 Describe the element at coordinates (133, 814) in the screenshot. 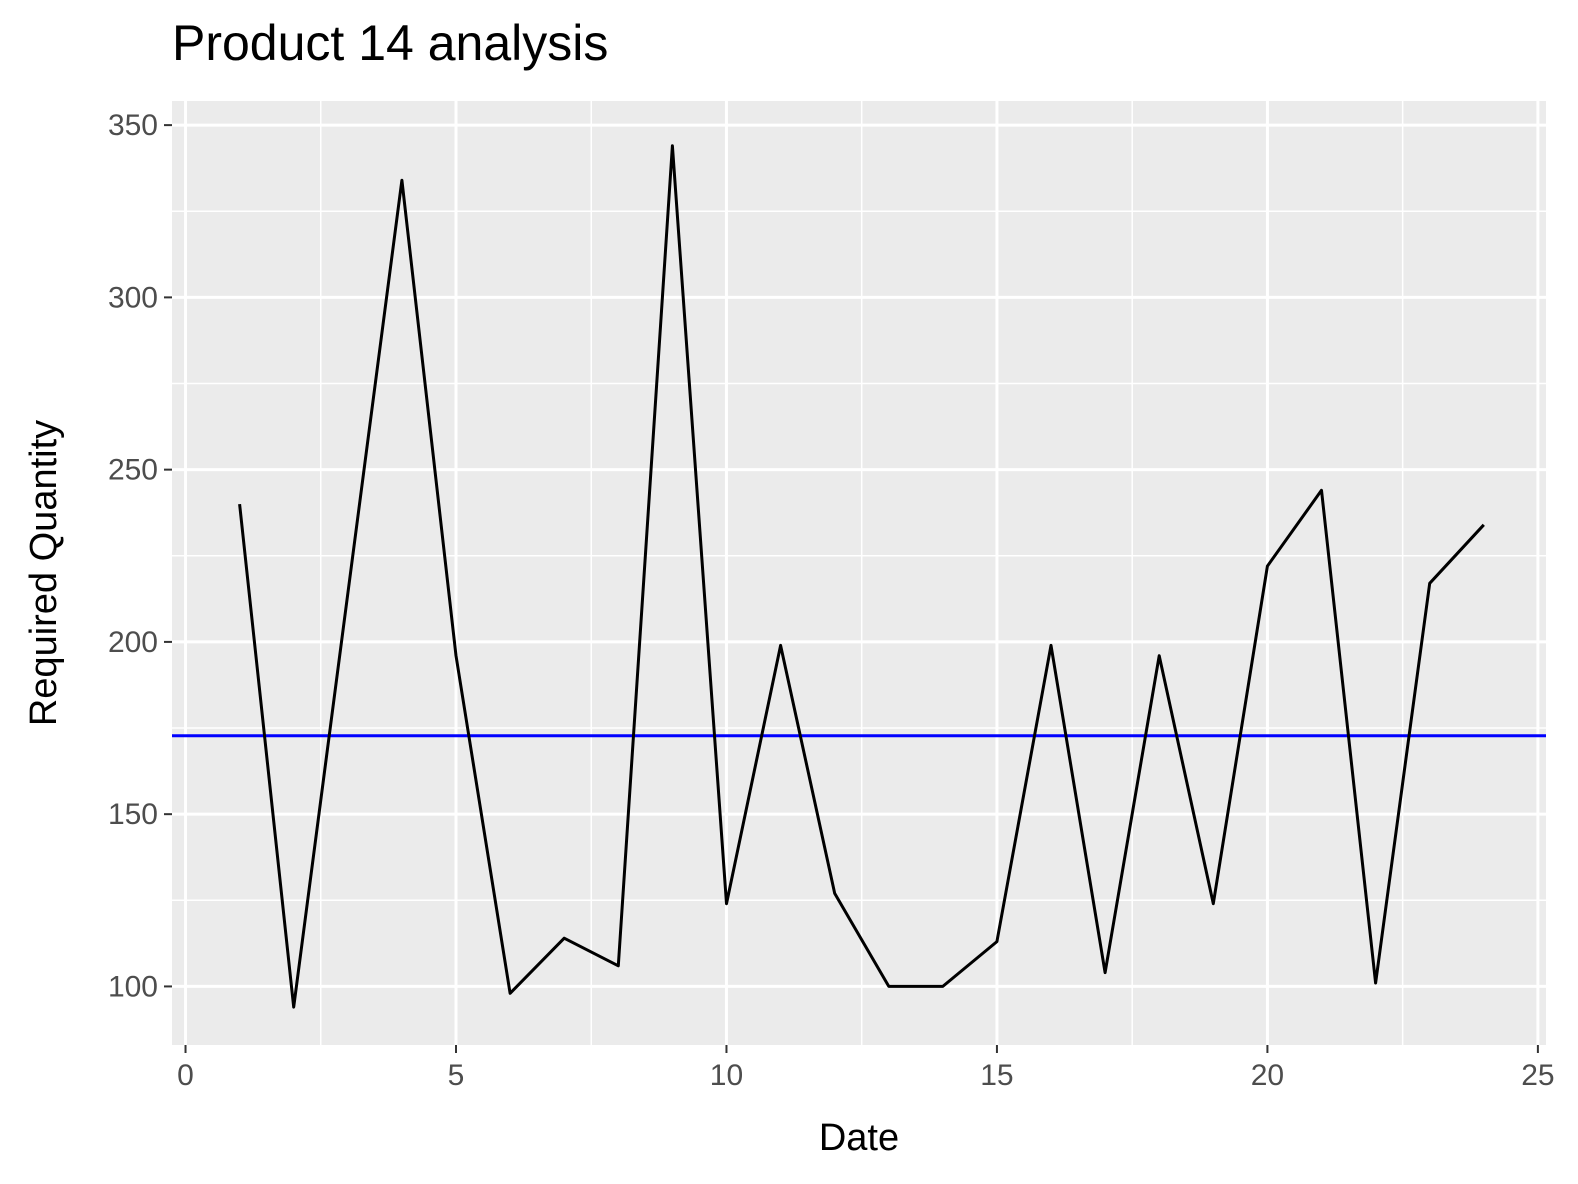

I see `y-tick-label: 150` at that location.